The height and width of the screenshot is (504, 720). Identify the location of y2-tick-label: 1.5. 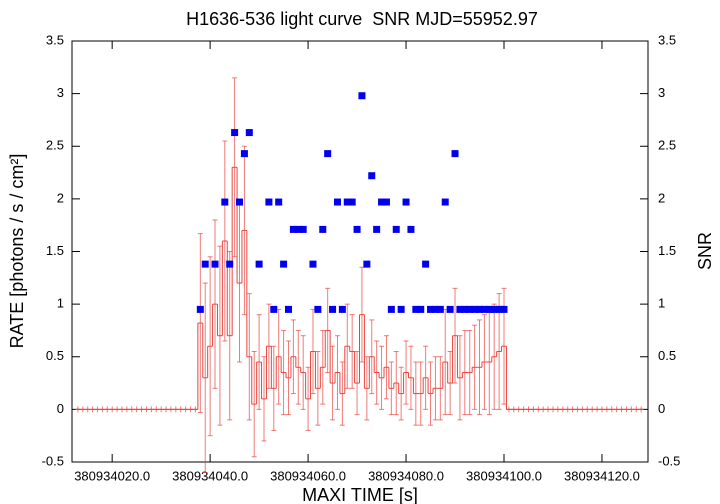
(667, 250).